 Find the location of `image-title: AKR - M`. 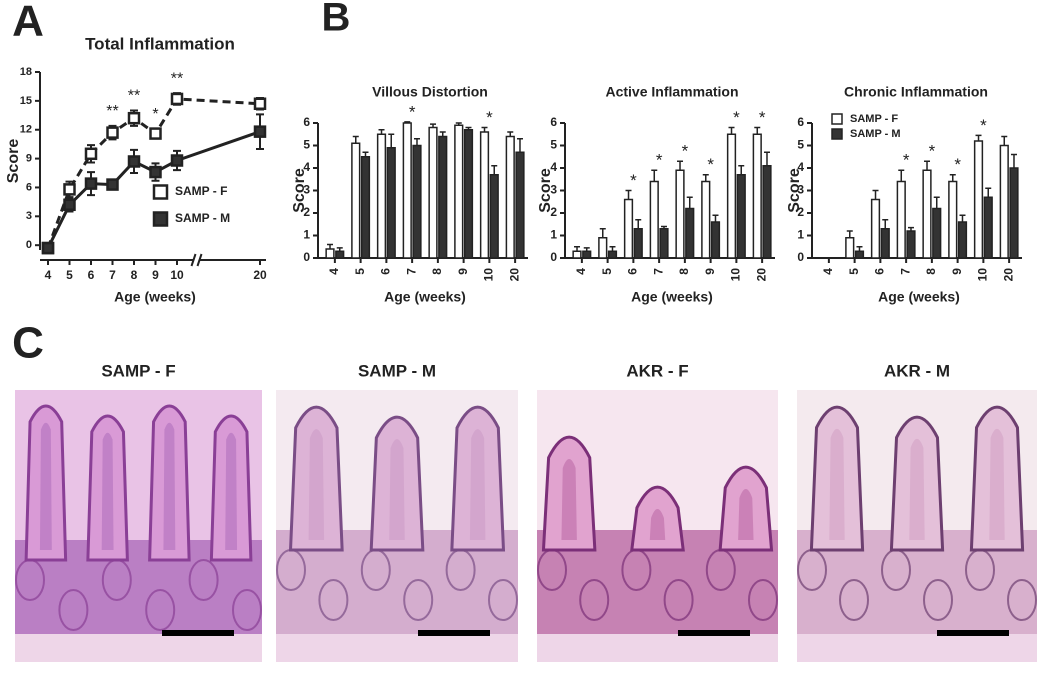

image-title: AKR - M is located at coordinates (917, 370).